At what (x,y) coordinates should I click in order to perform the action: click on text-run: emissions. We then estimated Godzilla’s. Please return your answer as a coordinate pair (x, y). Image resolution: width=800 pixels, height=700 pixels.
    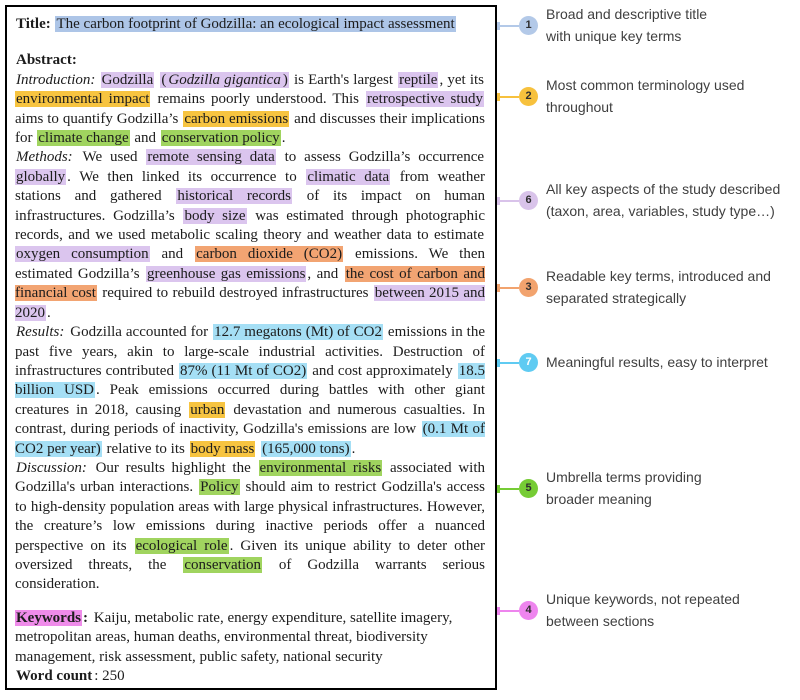
    Looking at the image, I should click on (250, 264).